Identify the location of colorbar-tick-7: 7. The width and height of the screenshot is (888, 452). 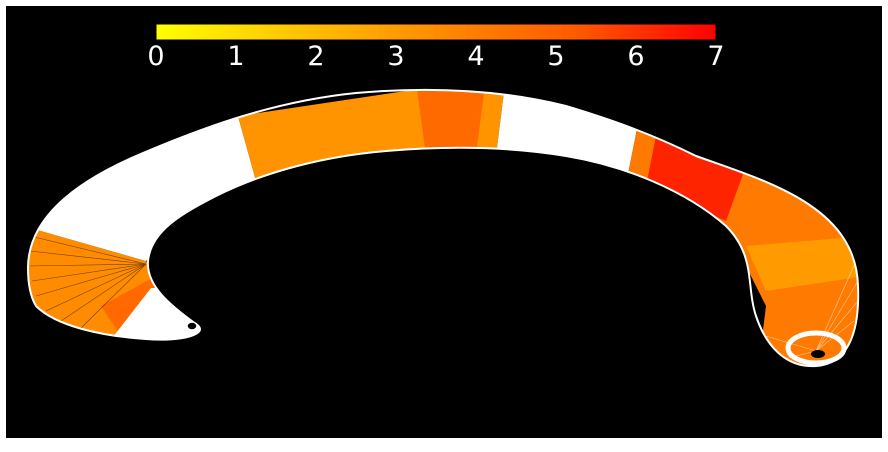
(716, 56).